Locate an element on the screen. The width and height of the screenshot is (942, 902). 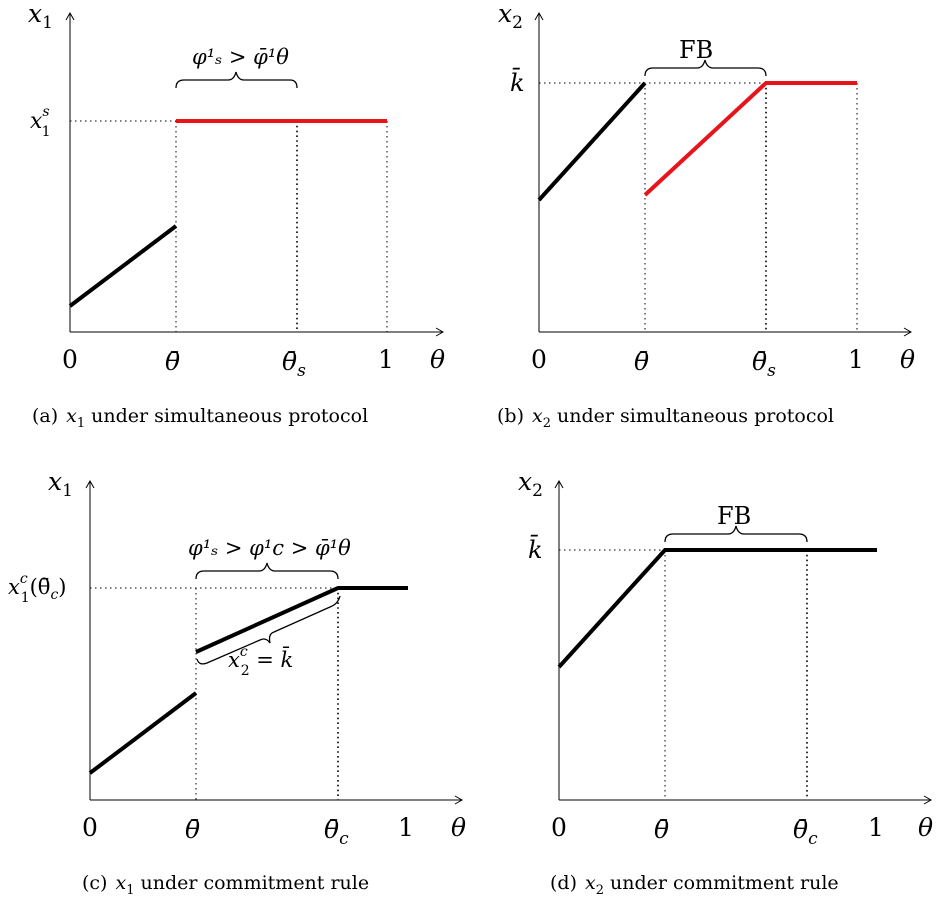
panel-c-xtick-theta-bar: θ̄ is located at coordinates (192, 829).